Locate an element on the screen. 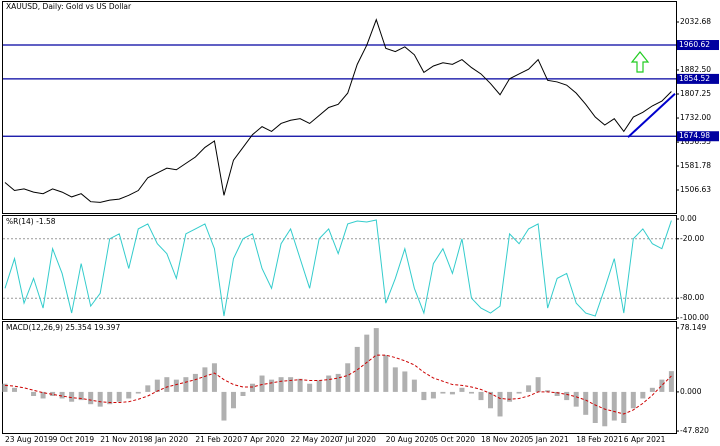 This screenshot has width=720, height=446. y-tick-label: 78.149 is located at coordinates (693, 327).